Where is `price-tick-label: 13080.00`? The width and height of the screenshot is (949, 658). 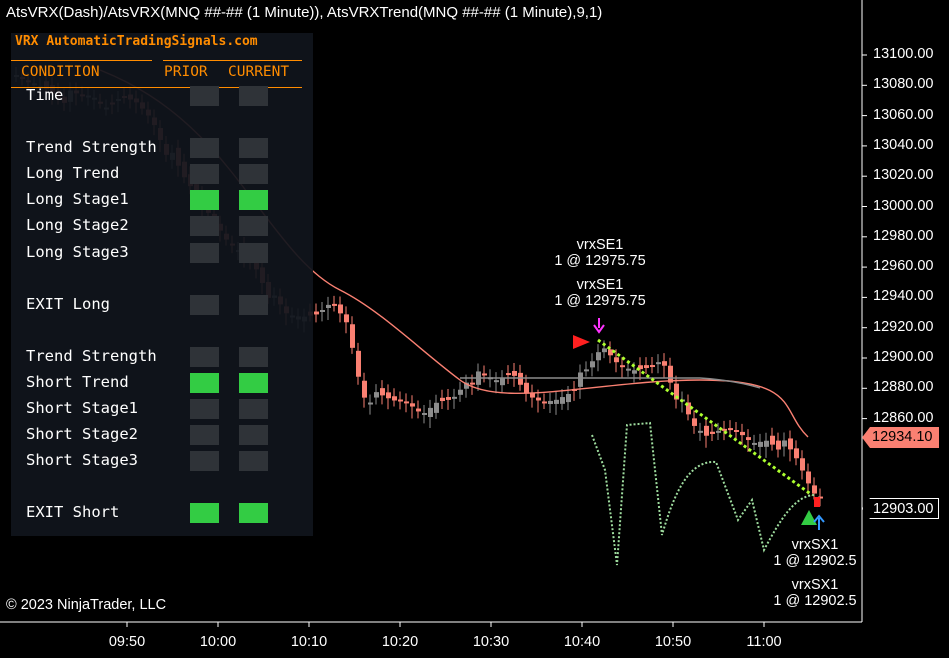 price-tick-label: 13080.00 is located at coordinates (903, 84).